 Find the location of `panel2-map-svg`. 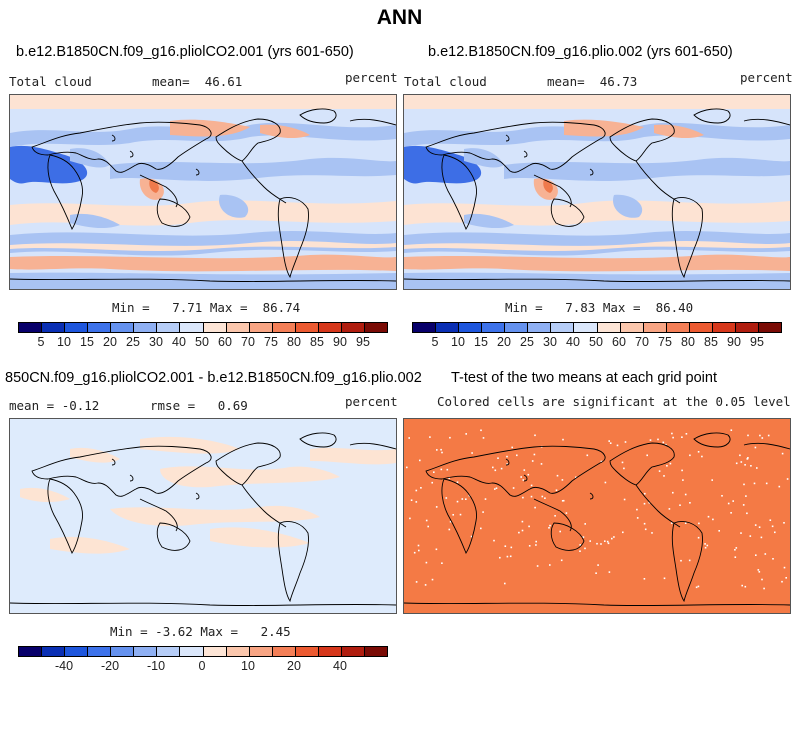

panel2-map-svg is located at coordinates (597, 192).